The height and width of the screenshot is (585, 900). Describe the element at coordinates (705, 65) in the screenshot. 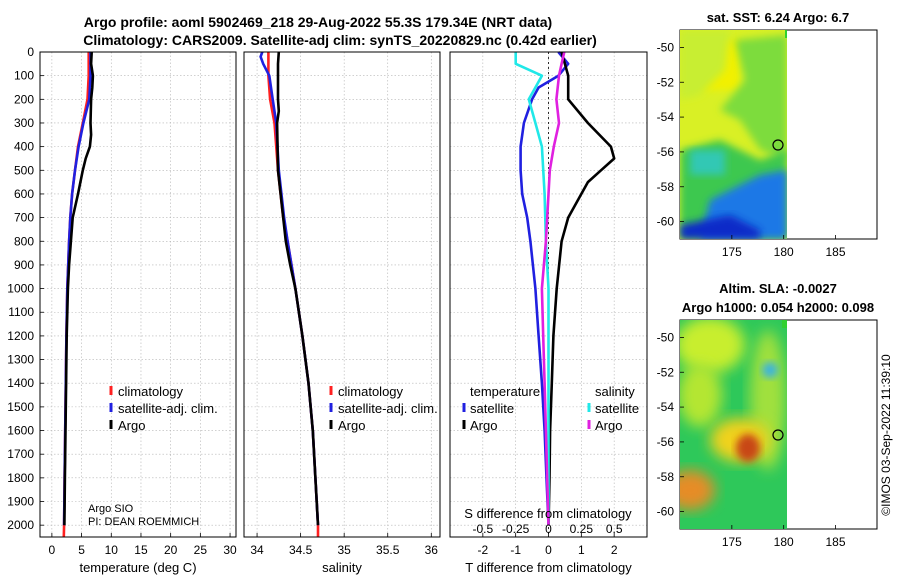

I see `sst-warm-band` at that location.